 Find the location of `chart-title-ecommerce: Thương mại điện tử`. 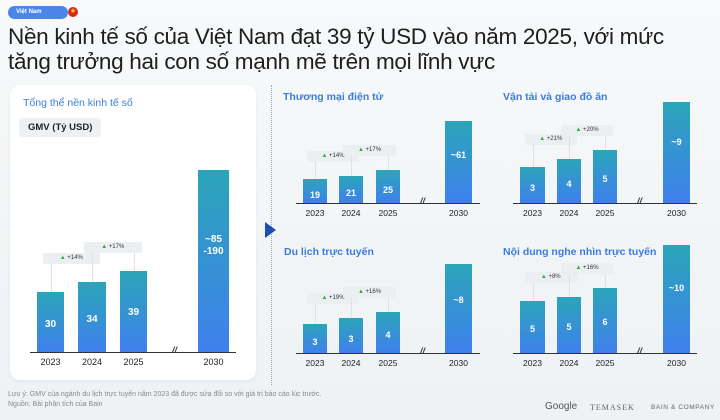

chart-title-ecommerce: Thương mại điện tử is located at coordinates (333, 97).